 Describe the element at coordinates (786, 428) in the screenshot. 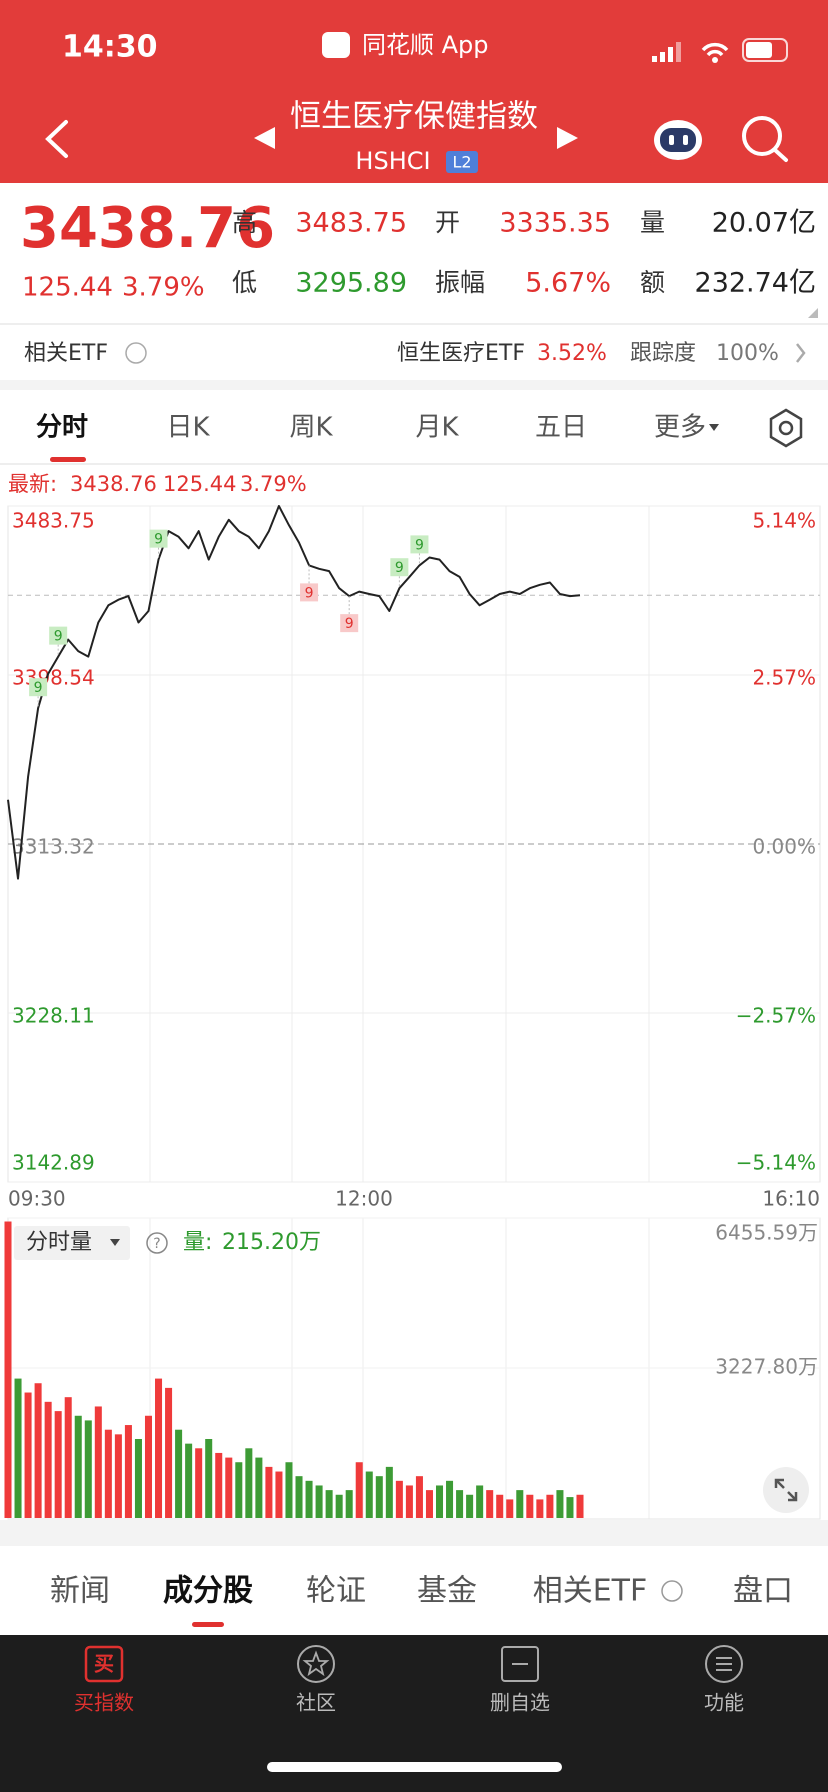

I see `settings-button` at that location.